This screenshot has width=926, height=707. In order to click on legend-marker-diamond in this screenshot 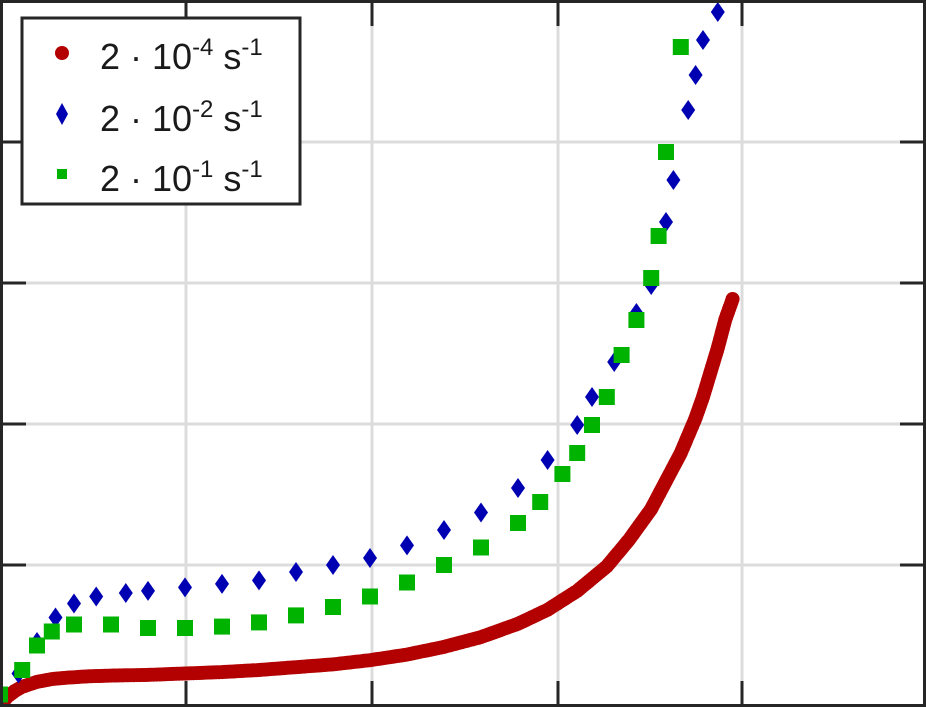, I will do `click(62, 114)`.